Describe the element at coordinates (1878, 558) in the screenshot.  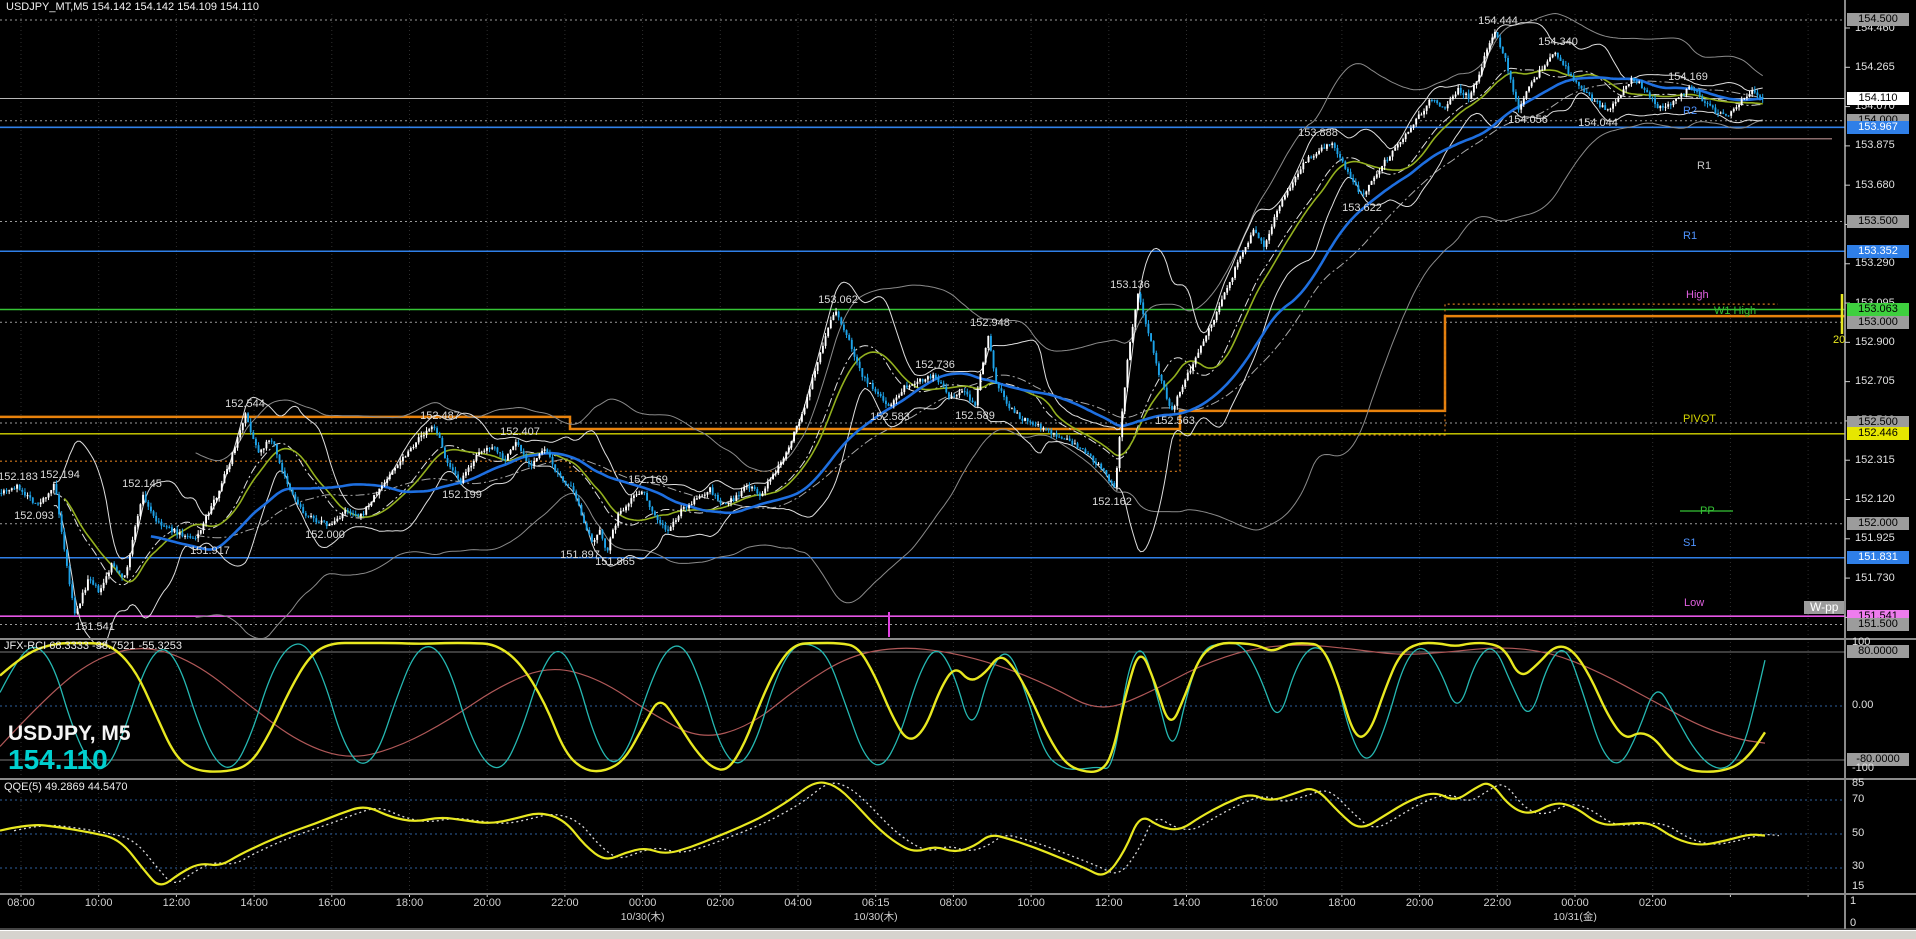
I see `price-badge: 151.831` at that location.